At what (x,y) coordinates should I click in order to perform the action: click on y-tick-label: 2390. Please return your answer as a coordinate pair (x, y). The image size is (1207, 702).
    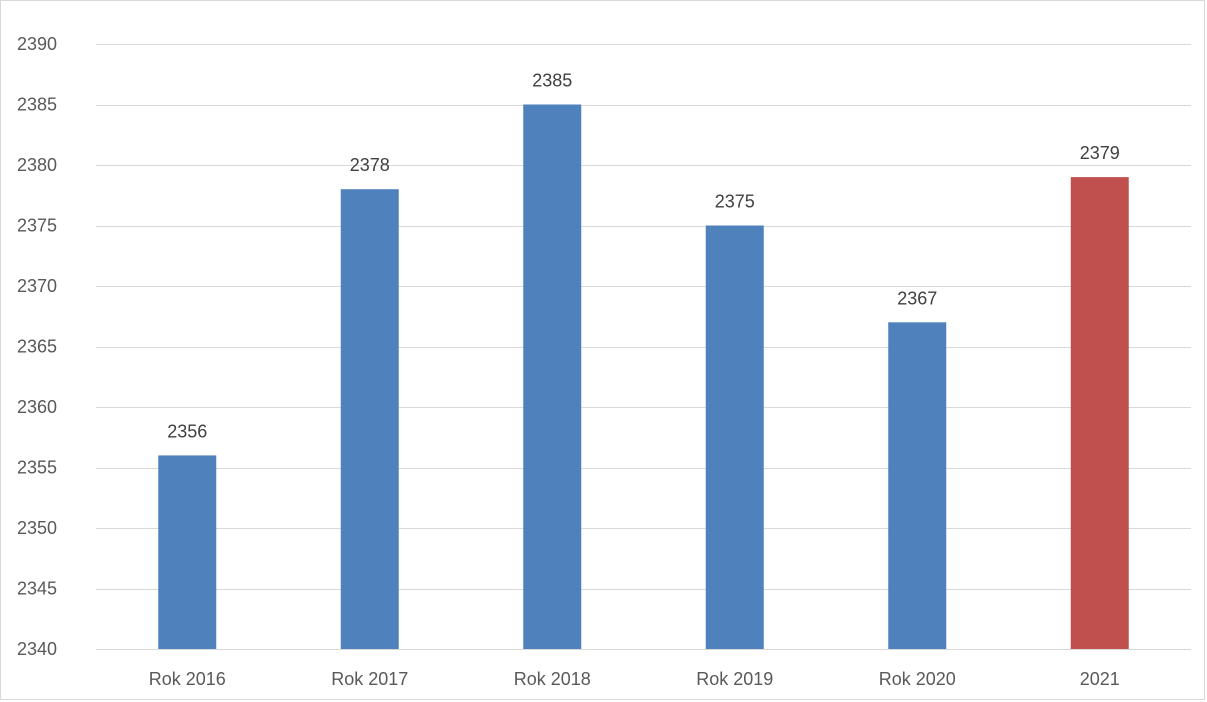
    Looking at the image, I should click on (37, 44).